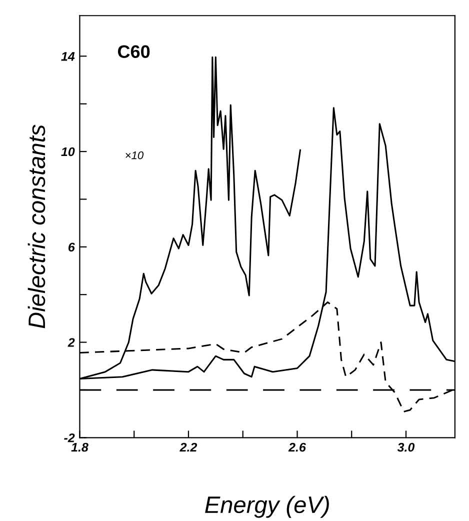  What do you see at coordinates (68, 151) in the screenshot?
I see `y-tick-label: 10` at bounding box center [68, 151].